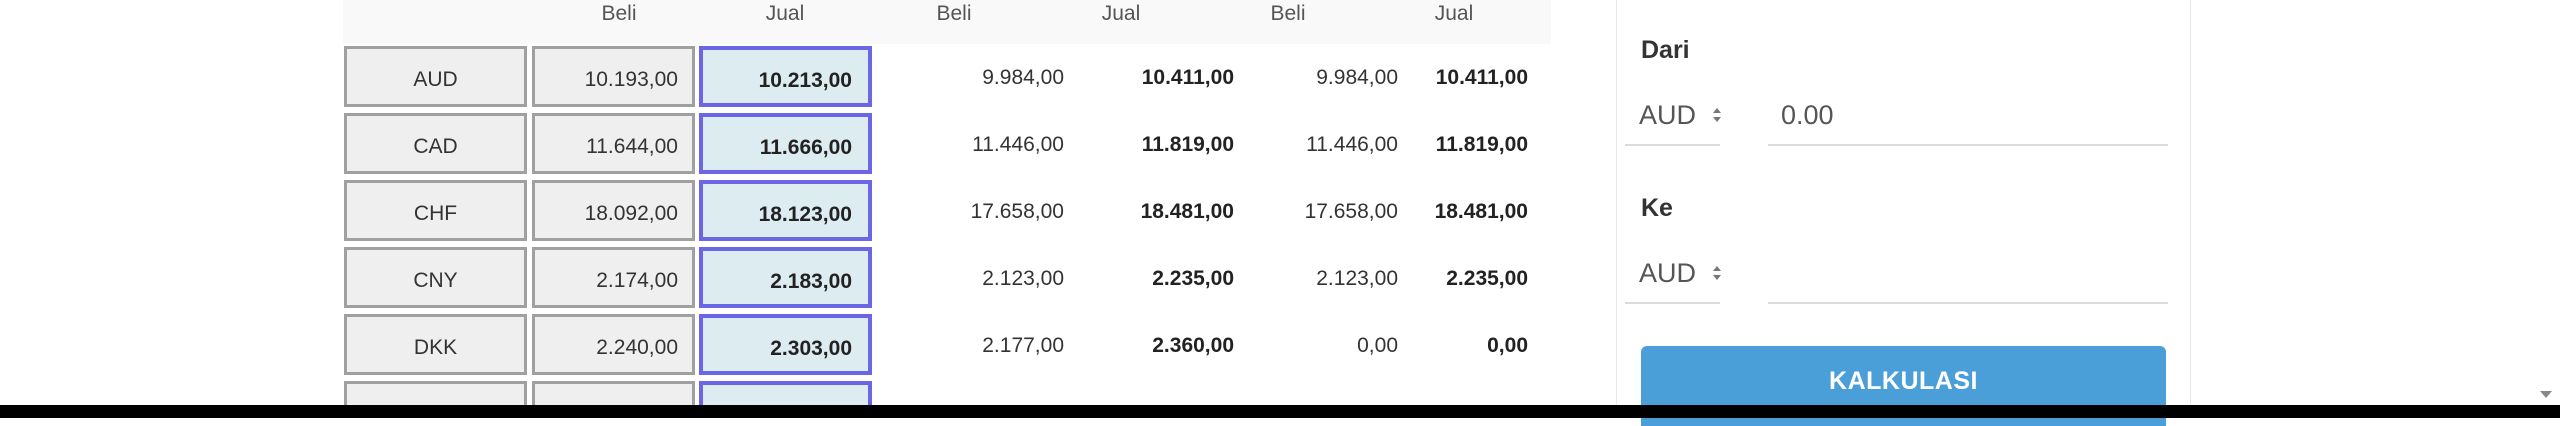  What do you see at coordinates (613, 277) in the screenshot?
I see `beli-input-cell: 2.174,00` at bounding box center [613, 277].